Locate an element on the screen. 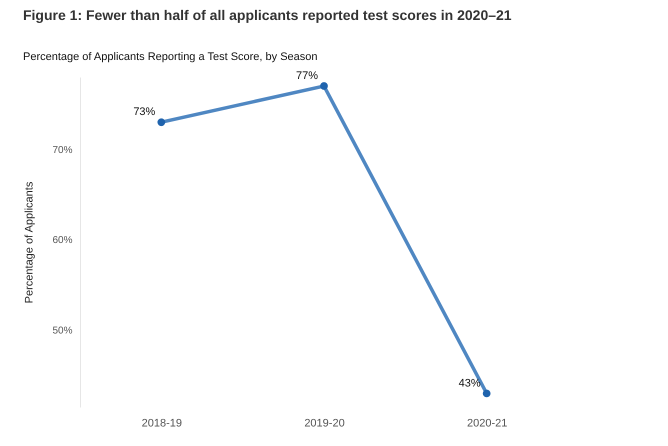 The width and height of the screenshot is (668, 446). chart-title: Figure 1: Fewer than half of all applicants reported test scores in 2020–21 is located at coordinates (267, 15).